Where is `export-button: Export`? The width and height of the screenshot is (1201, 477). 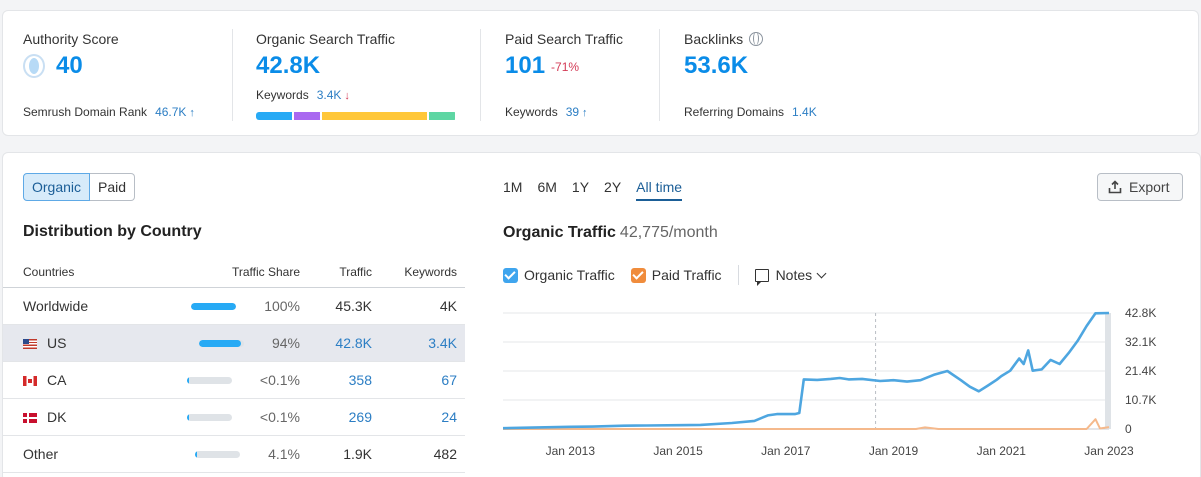 export-button: Export is located at coordinates (1140, 187).